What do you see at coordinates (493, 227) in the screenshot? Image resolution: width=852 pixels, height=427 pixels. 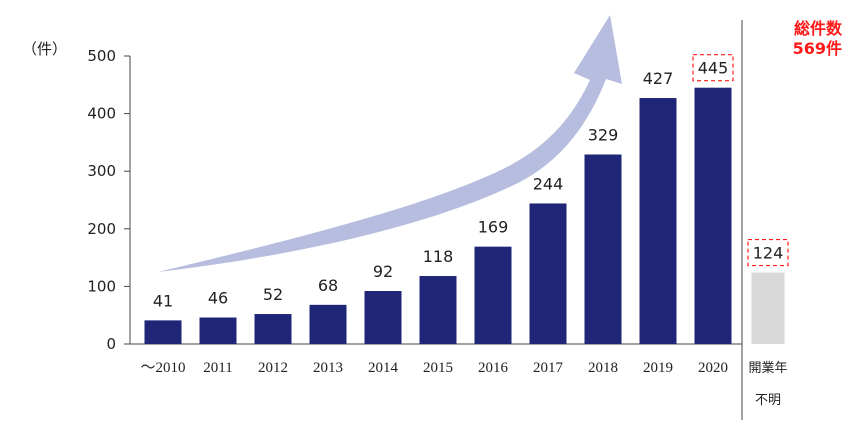 I see `bar-value-label-6: 169` at bounding box center [493, 227].